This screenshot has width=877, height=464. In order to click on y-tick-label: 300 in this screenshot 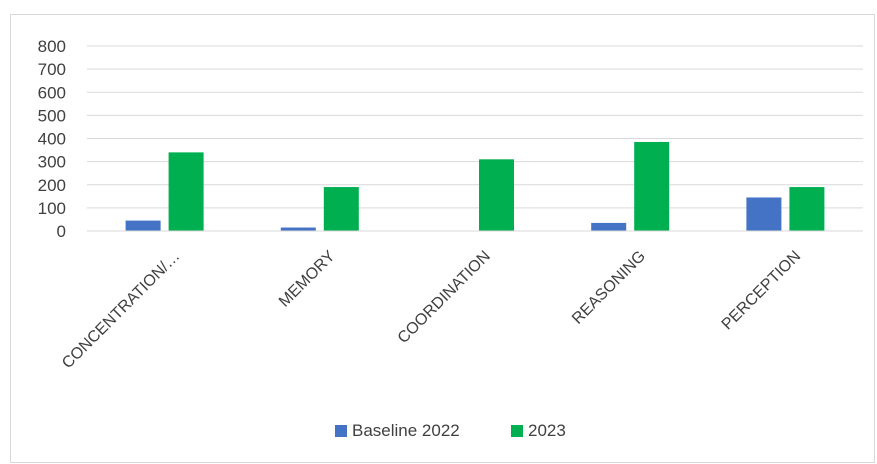, I will do `click(52, 162)`.